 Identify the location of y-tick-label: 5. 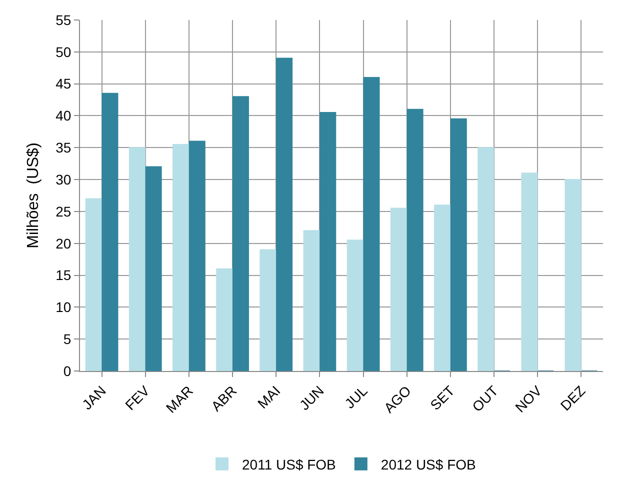
(67, 338).